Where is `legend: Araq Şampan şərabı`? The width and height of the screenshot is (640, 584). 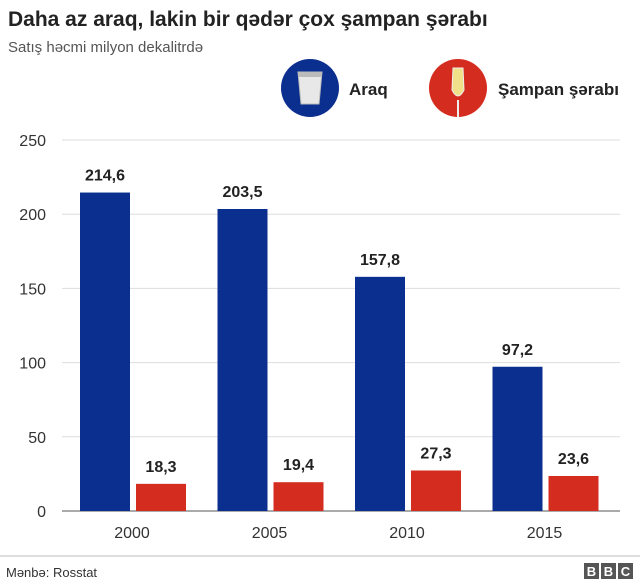
legend: Araq Şampan şərabı is located at coordinates (450, 88).